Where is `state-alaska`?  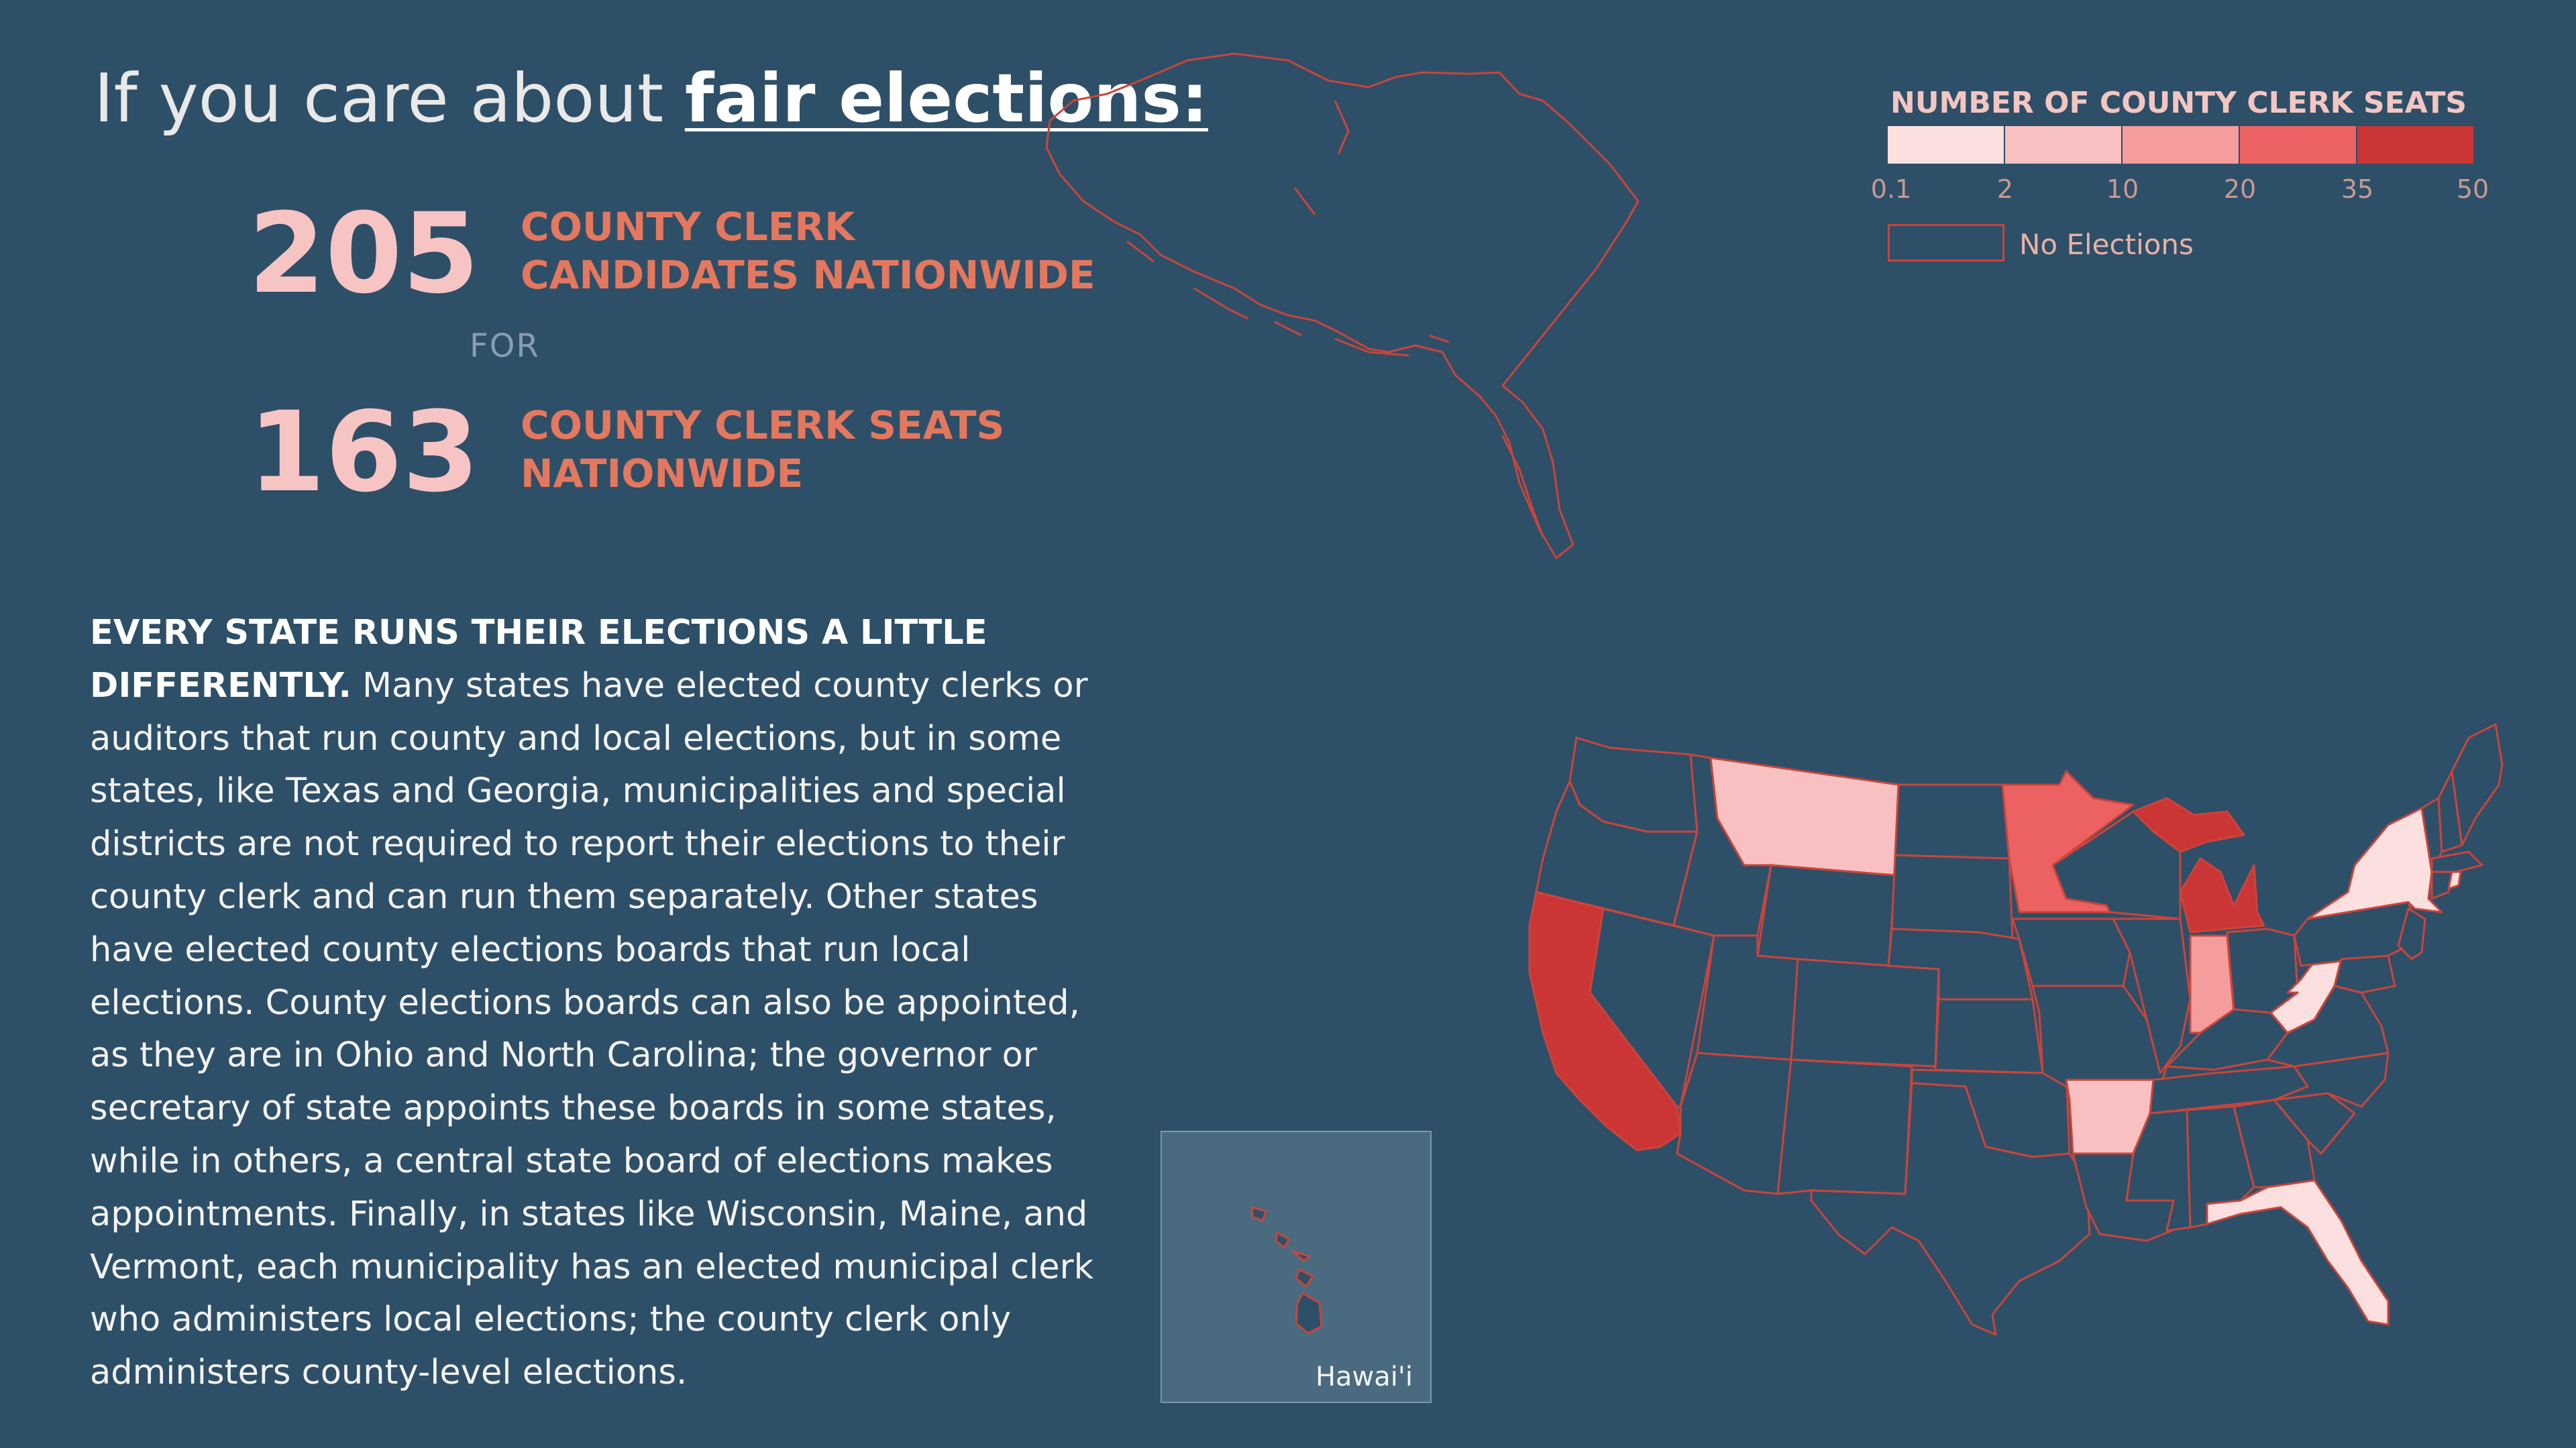
state-alaska is located at coordinates (1342, 305).